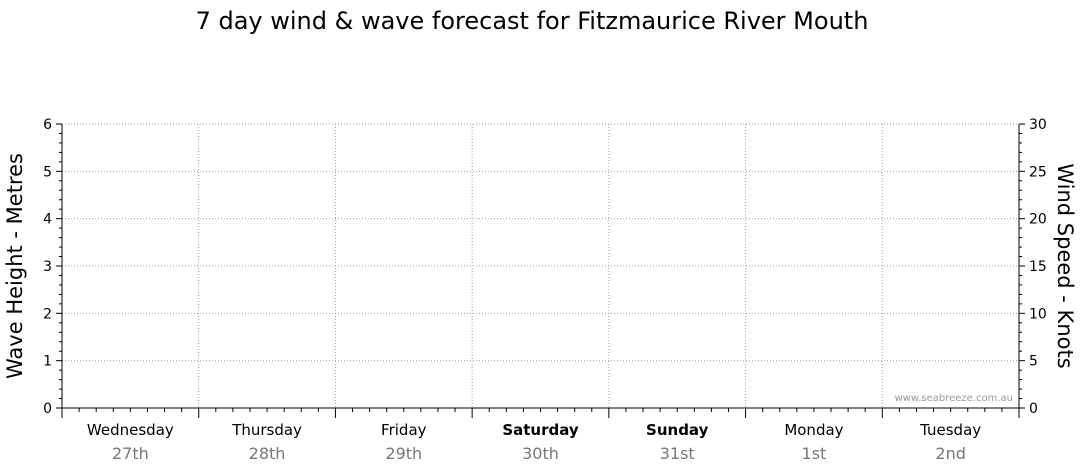  I want to click on y-right-tick-label: 5, so click(1033, 362).